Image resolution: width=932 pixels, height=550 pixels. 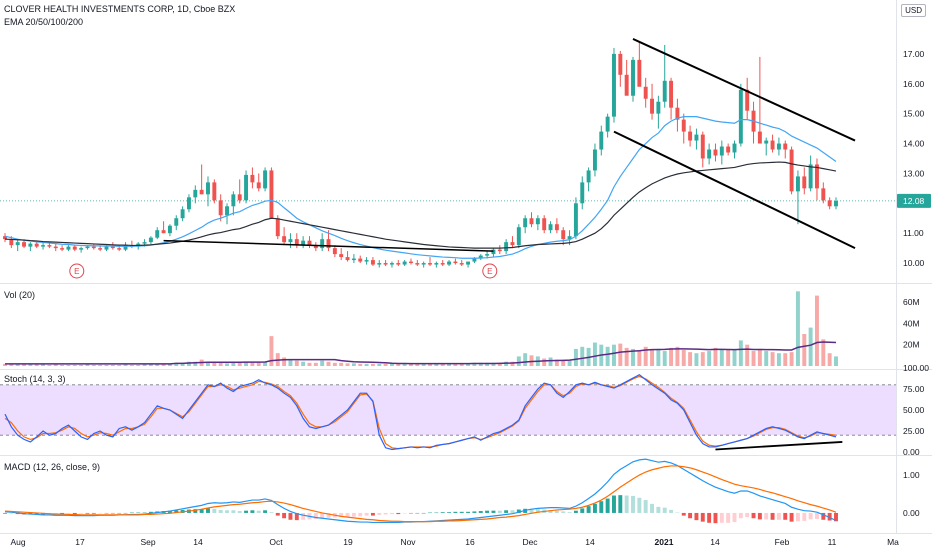 What do you see at coordinates (420, 491) in the screenshot?
I see `macd-pane` at bounding box center [420, 491].